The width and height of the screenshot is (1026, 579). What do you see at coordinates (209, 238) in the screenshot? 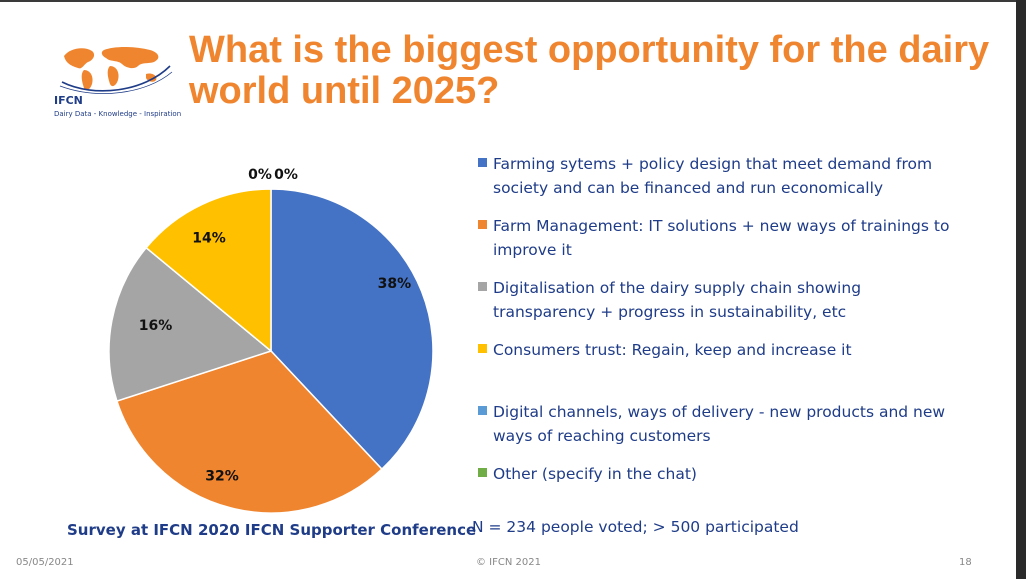
I see `pie-label-4: 14%` at bounding box center [209, 238].